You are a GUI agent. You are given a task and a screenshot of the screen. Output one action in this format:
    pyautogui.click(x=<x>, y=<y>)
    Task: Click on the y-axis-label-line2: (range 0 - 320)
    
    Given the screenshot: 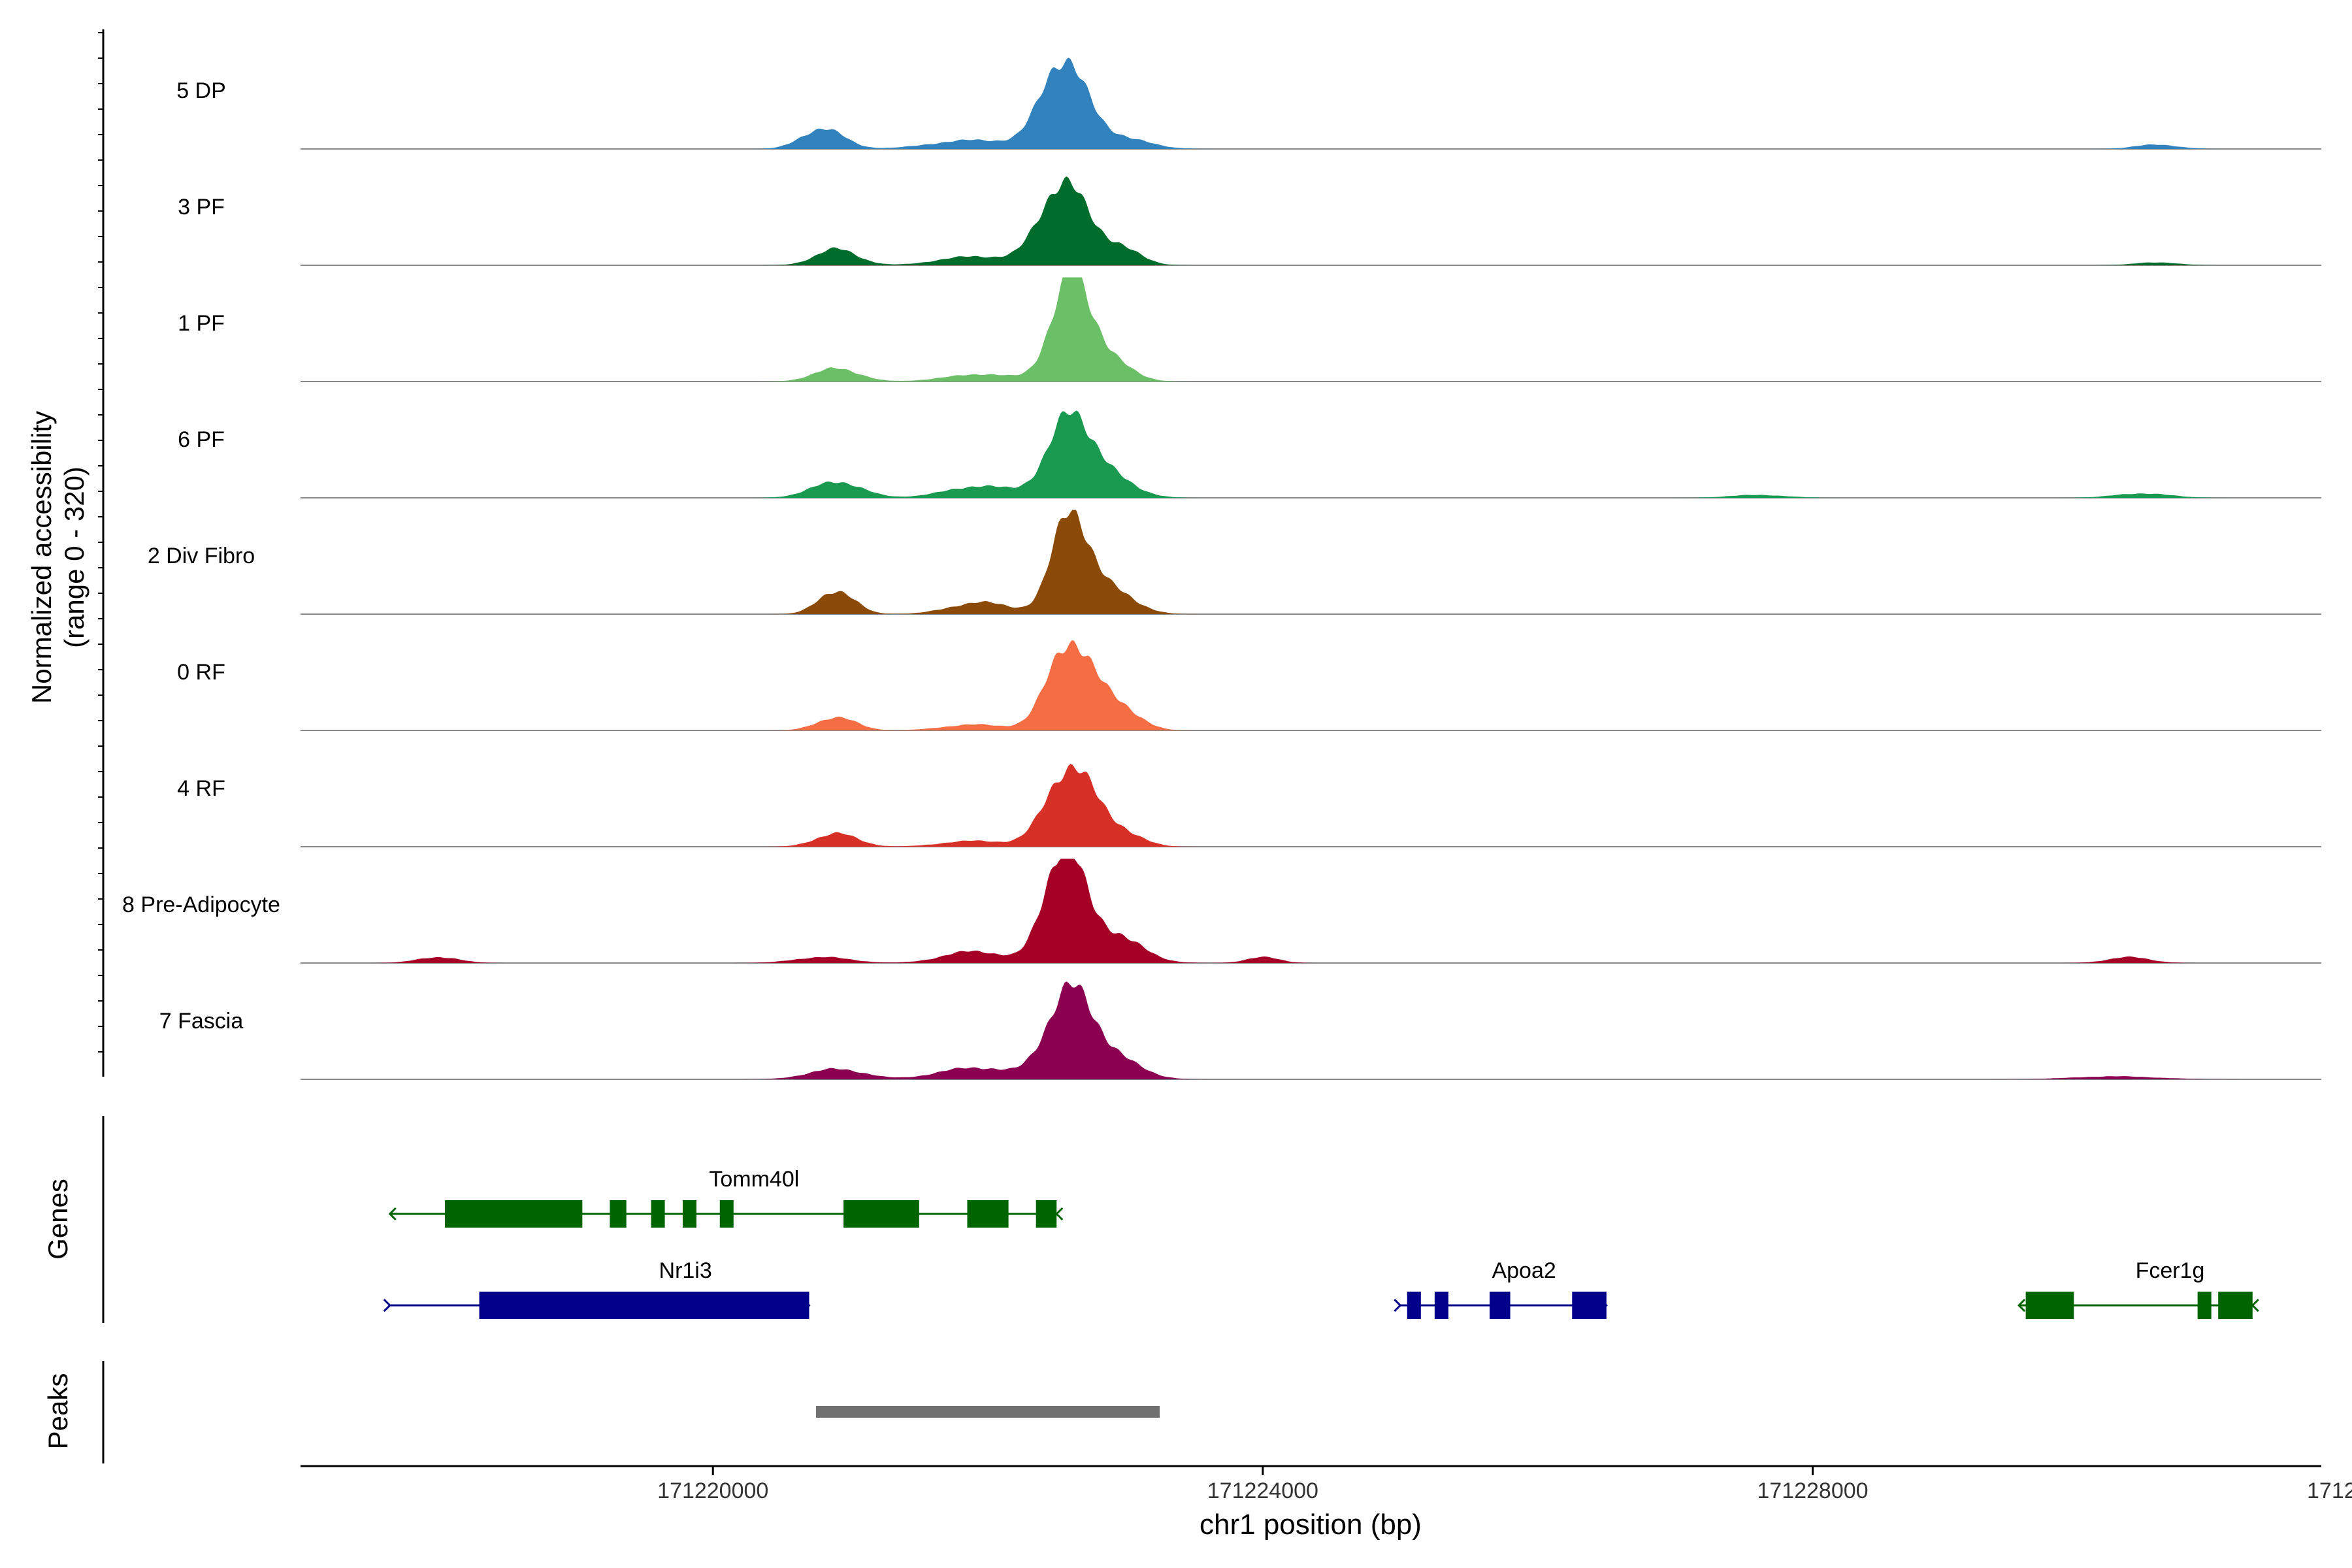 What is the action you would take?
    pyautogui.click(x=74, y=557)
    